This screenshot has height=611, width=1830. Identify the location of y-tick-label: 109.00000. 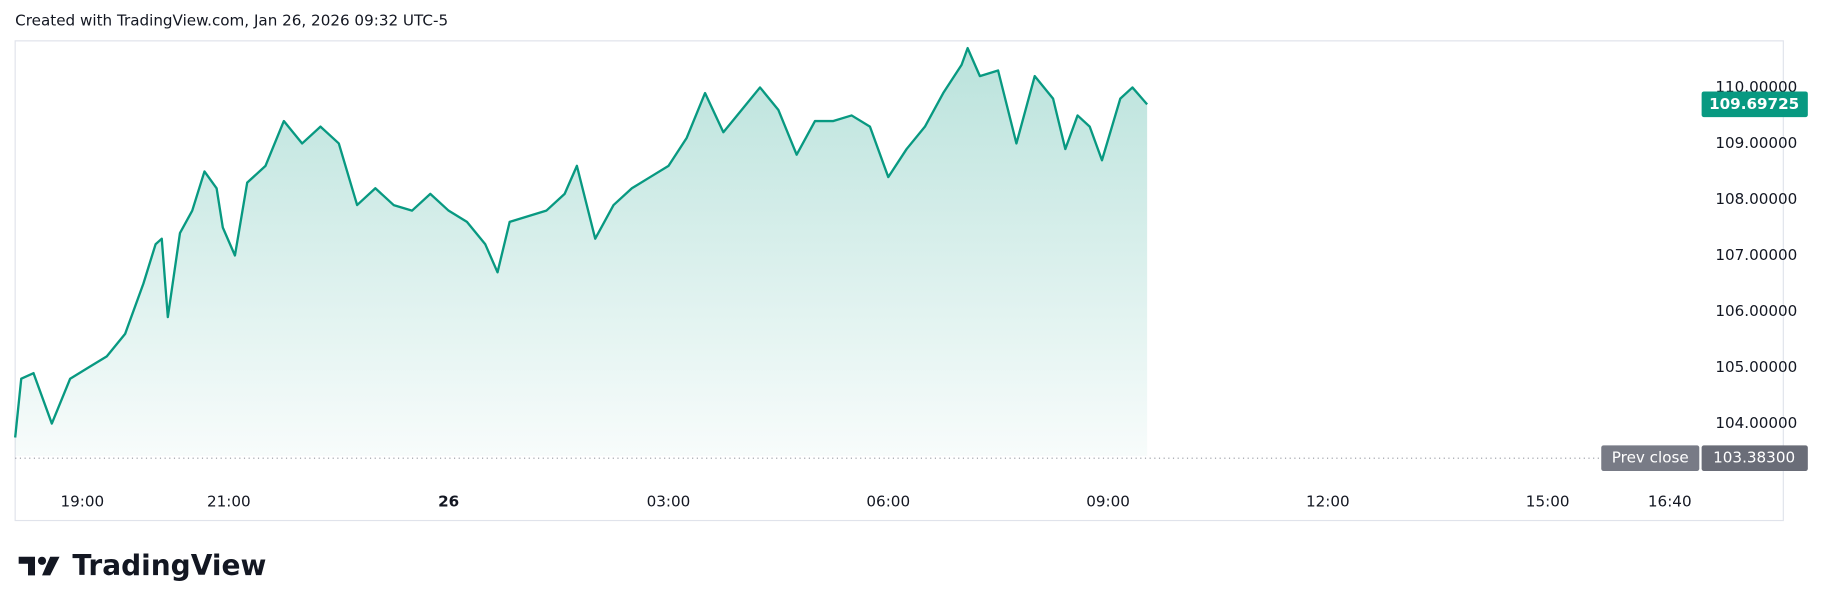
(1756, 143).